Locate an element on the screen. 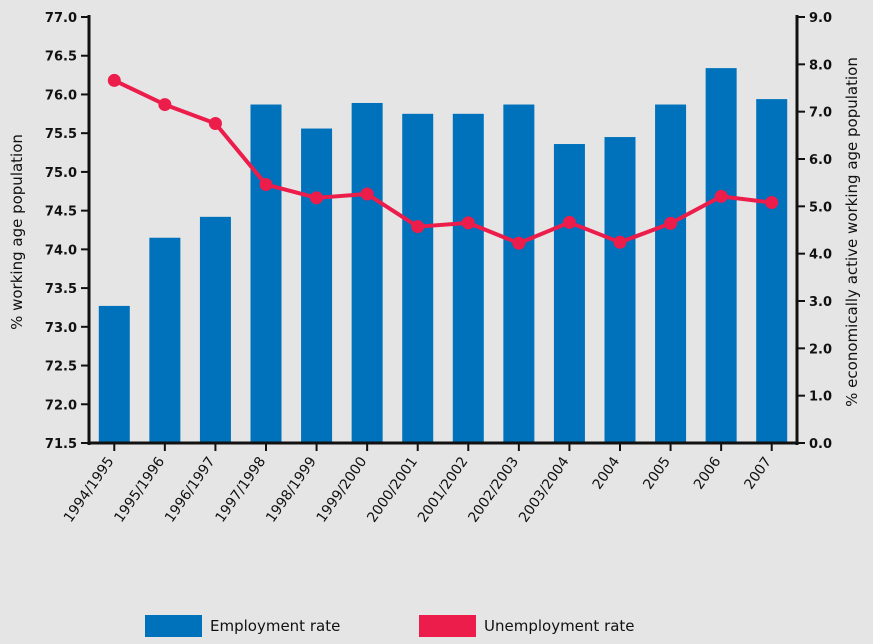  y2-tick-label-5: 5.0 is located at coordinates (820, 207).